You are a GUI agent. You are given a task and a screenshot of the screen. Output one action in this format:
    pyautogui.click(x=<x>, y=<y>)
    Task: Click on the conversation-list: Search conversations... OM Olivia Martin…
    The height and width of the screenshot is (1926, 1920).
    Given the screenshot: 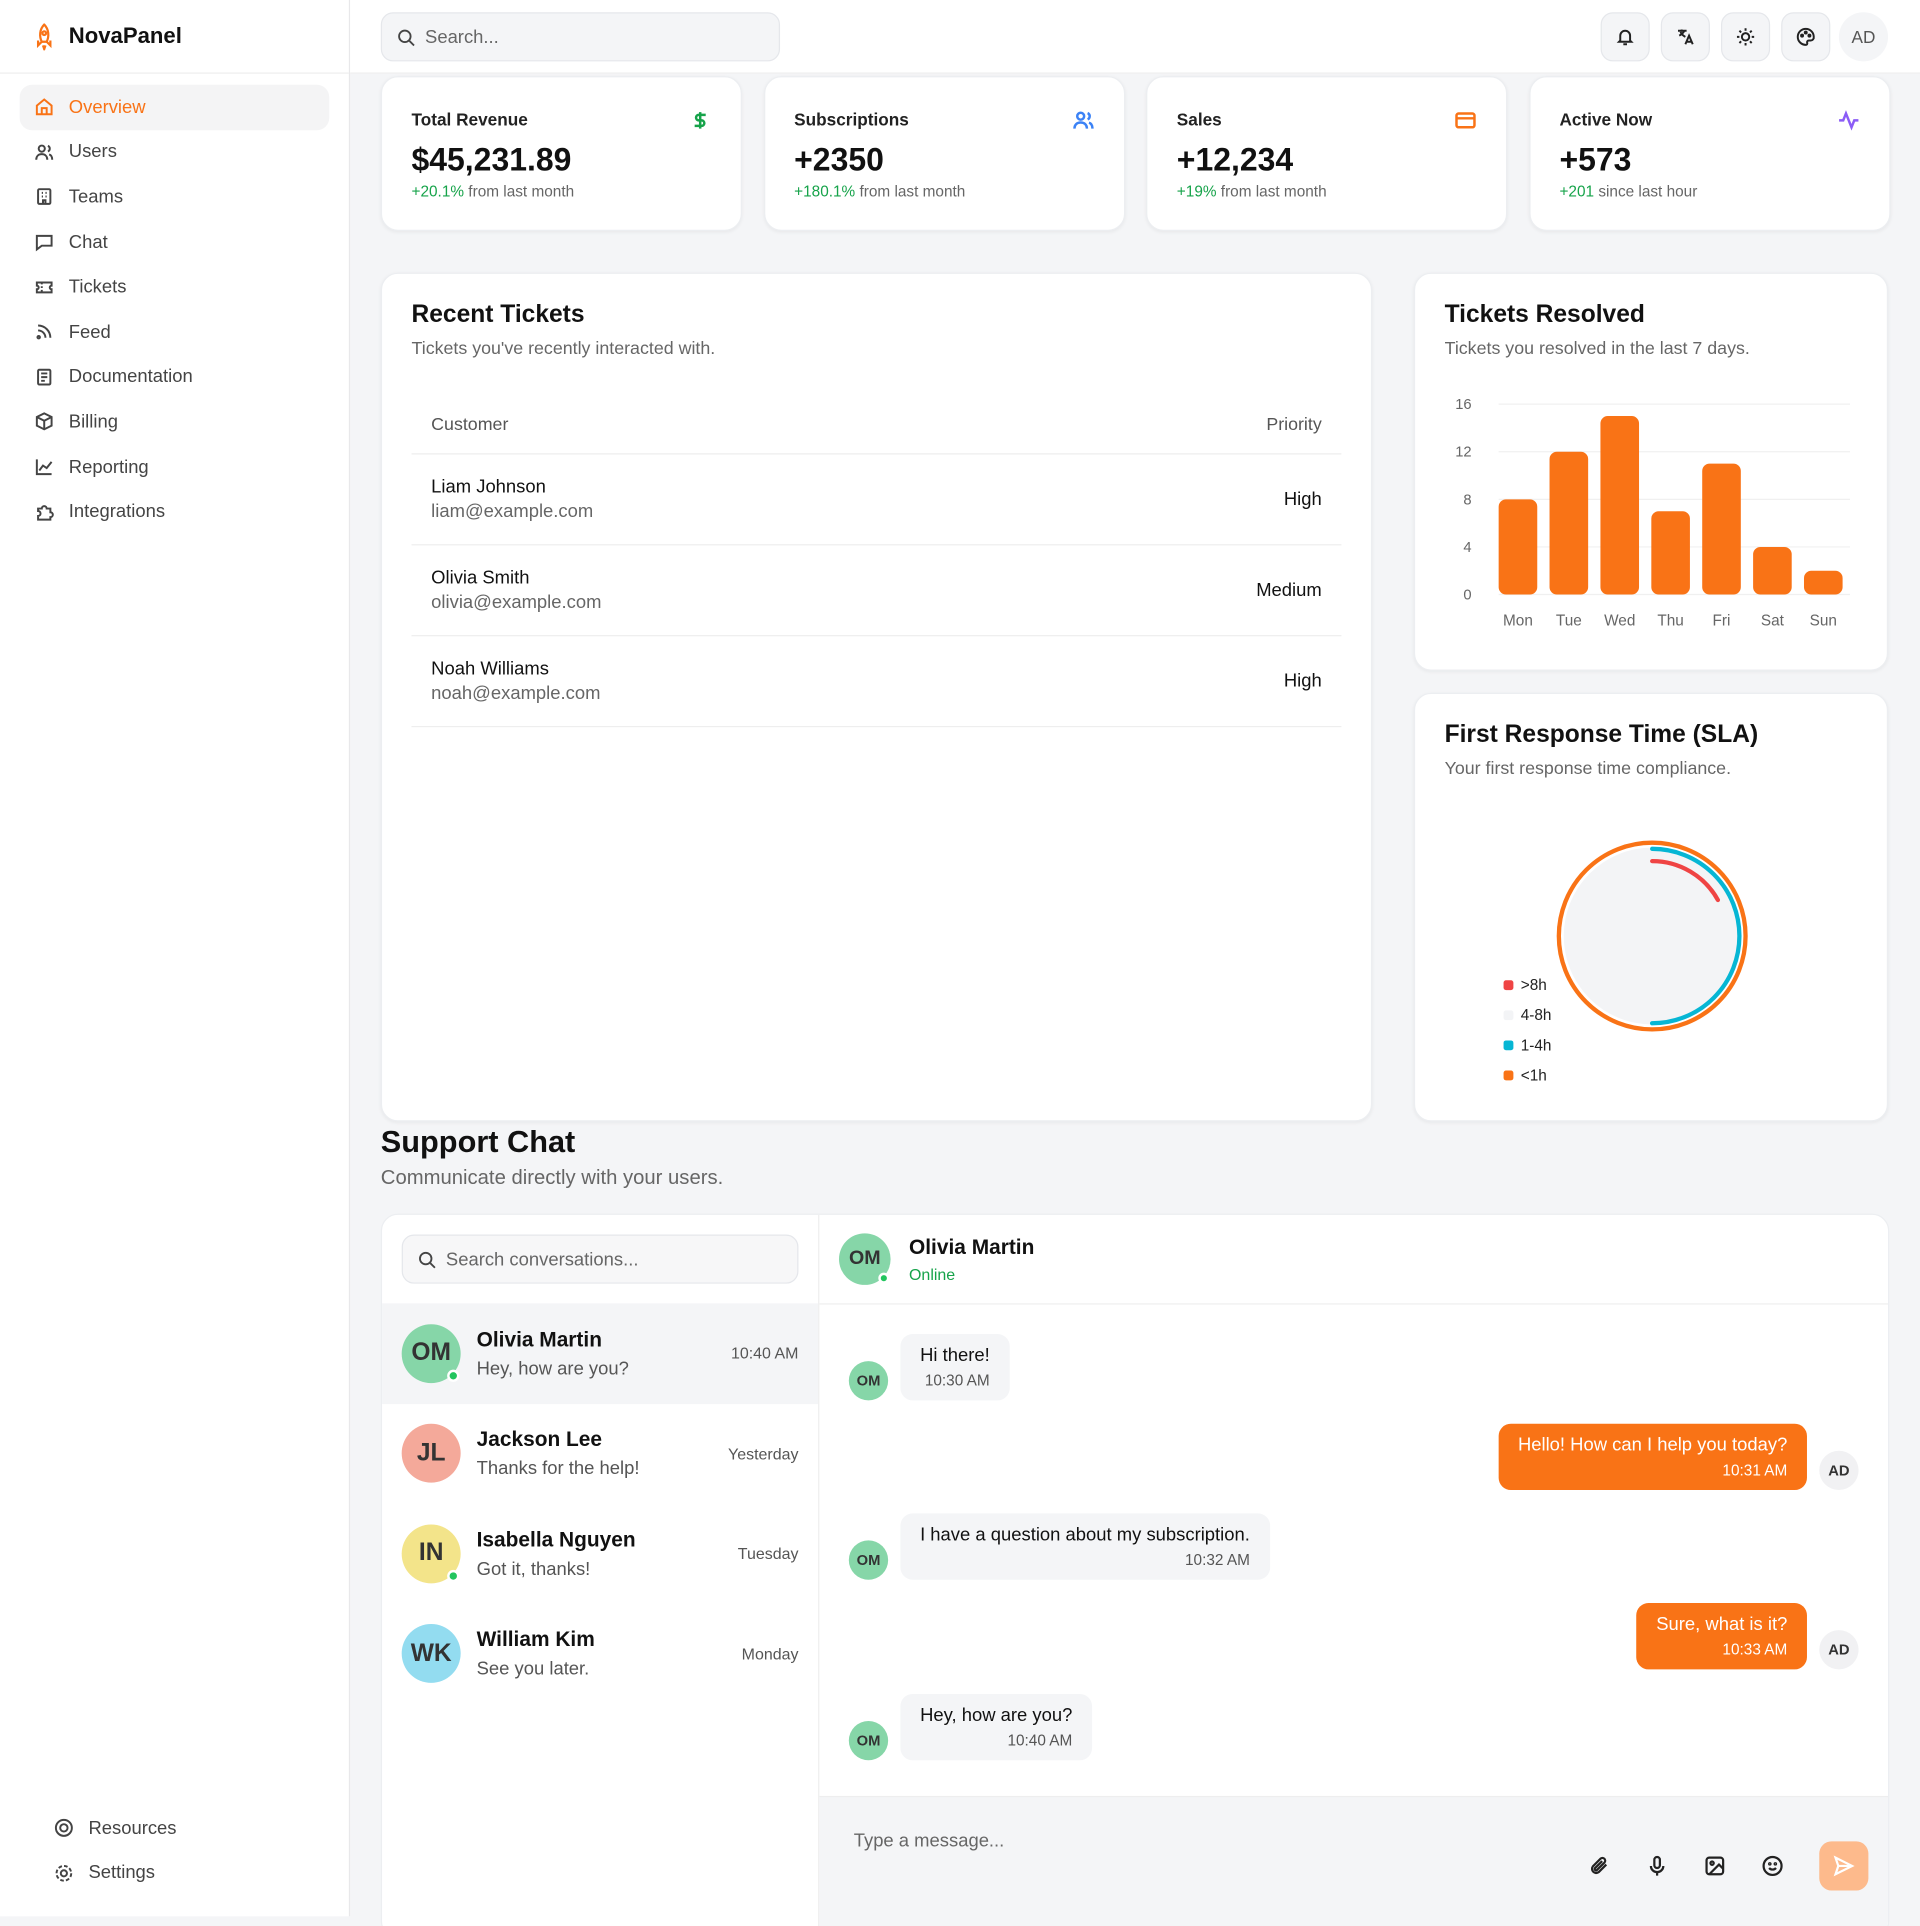 What is the action you would take?
    pyautogui.click(x=601, y=1570)
    